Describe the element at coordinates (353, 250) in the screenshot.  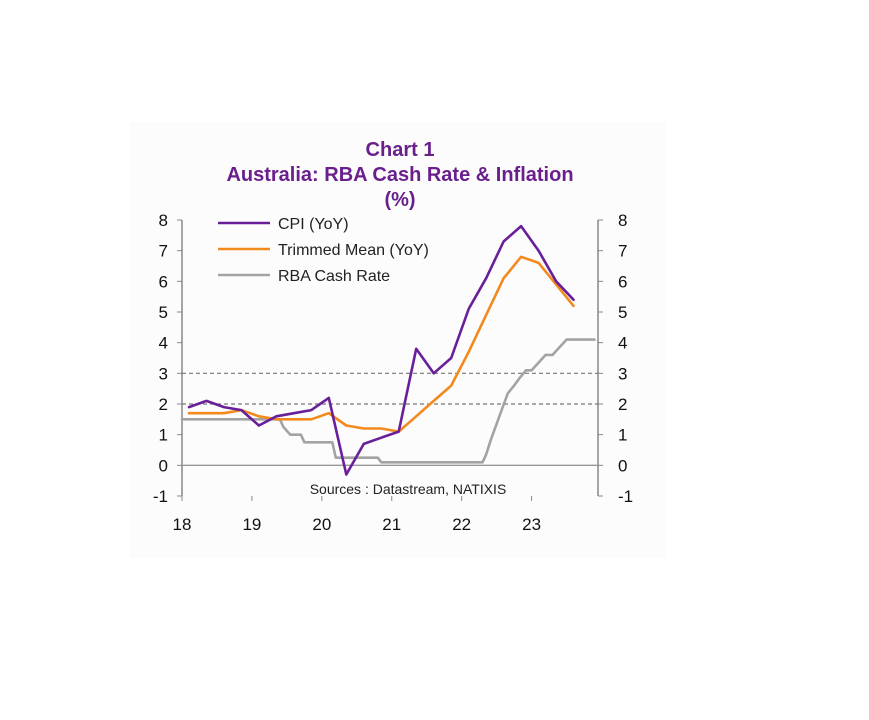
I see `legend-label: Trimmed Mean (YoY)` at that location.